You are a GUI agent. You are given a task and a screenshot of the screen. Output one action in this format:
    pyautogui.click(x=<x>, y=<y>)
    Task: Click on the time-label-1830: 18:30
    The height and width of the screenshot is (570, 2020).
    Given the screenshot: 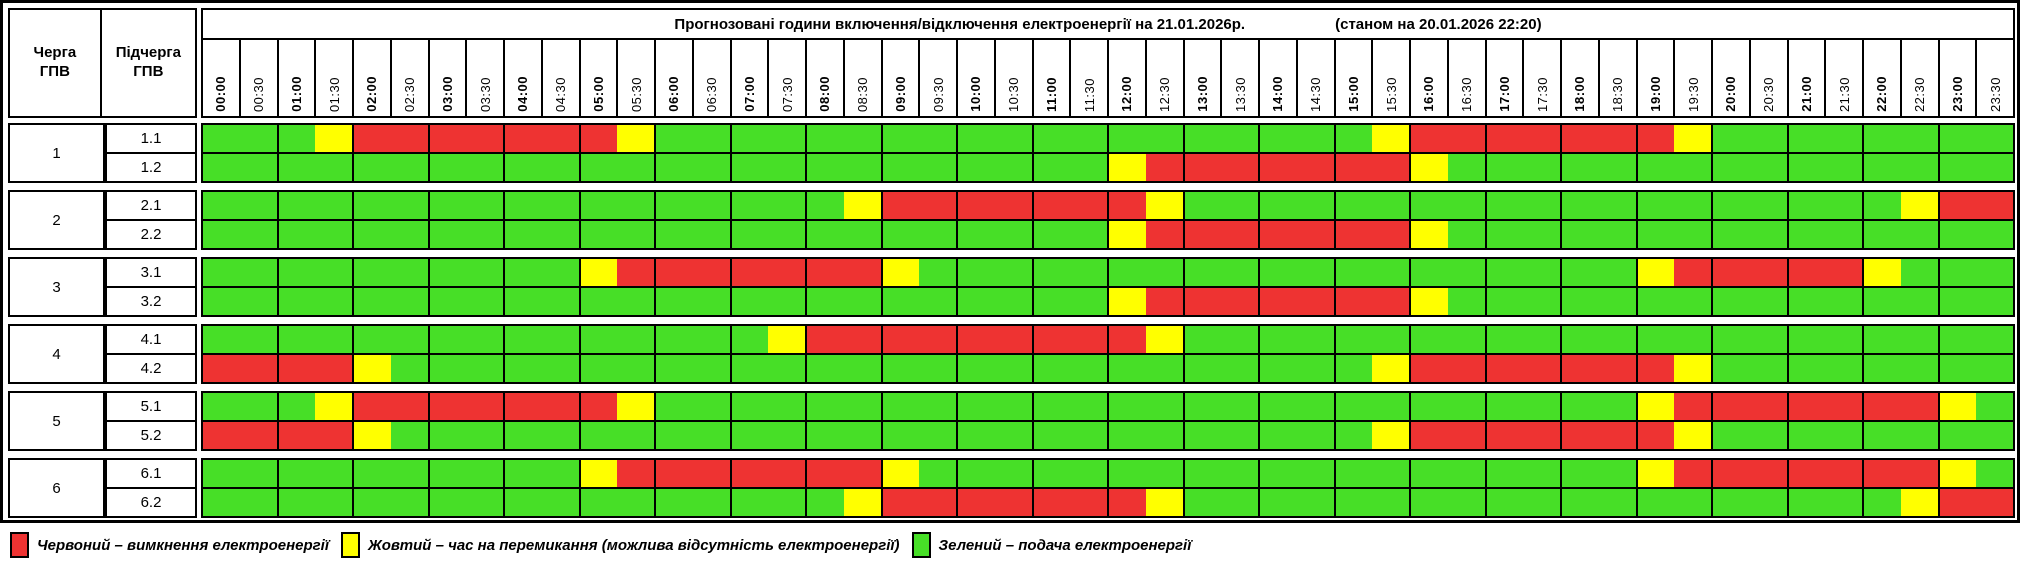 What is the action you would take?
    pyautogui.click(x=1616, y=78)
    